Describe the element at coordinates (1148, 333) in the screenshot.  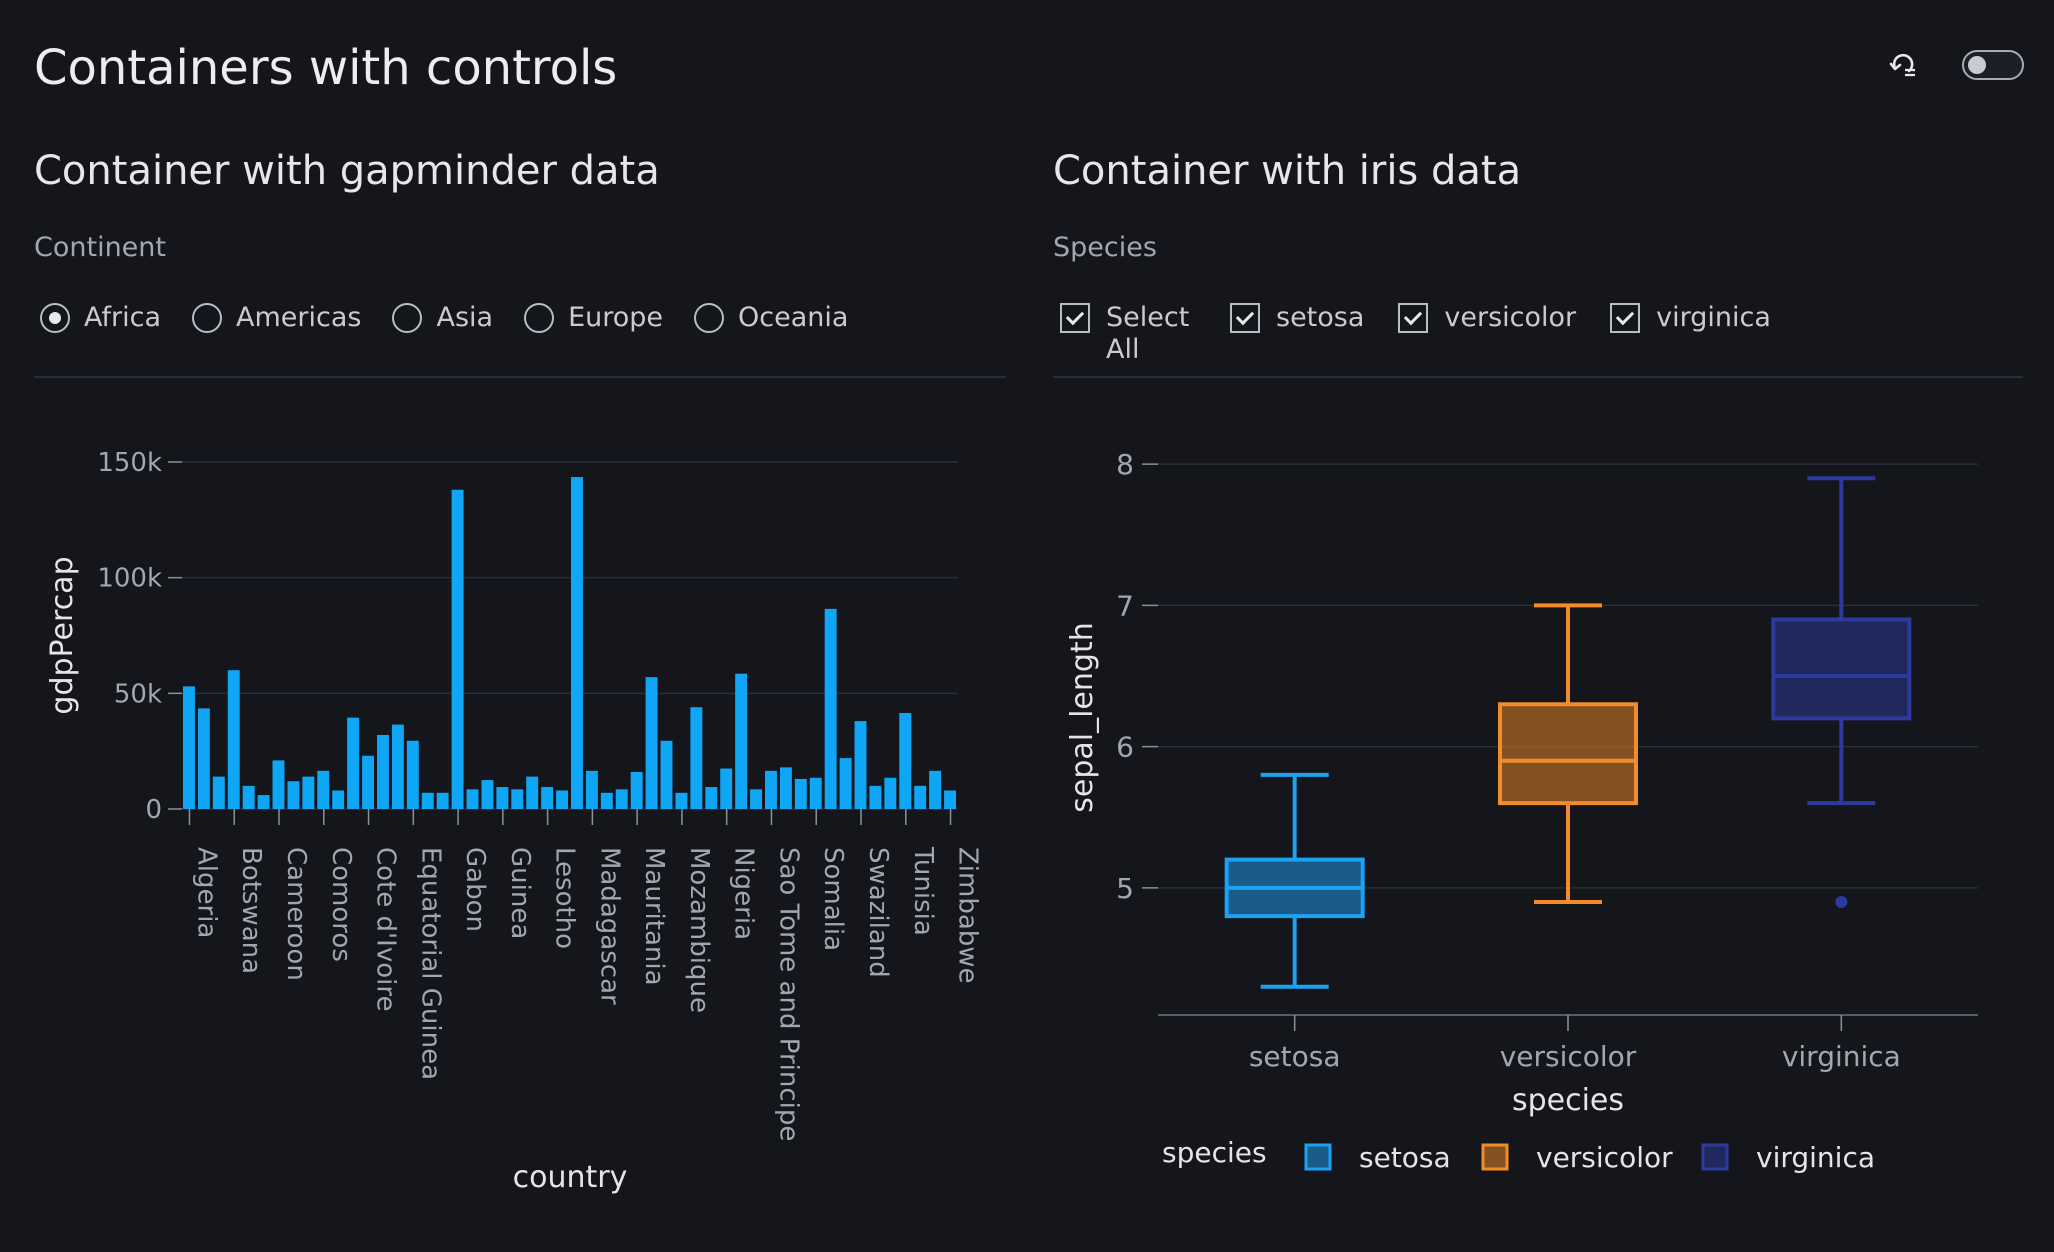
I see `checkbox-label: Select All` at that location.